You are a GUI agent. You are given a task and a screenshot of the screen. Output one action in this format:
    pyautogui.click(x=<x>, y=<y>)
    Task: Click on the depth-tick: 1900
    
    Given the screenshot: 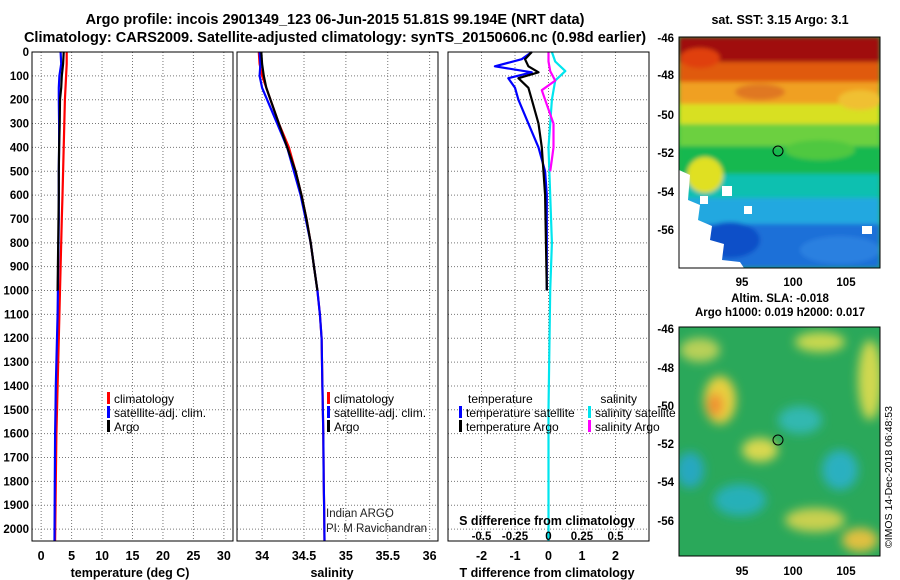 What is the action you would take?
    pyautogui.click(x=16, y=506)
    